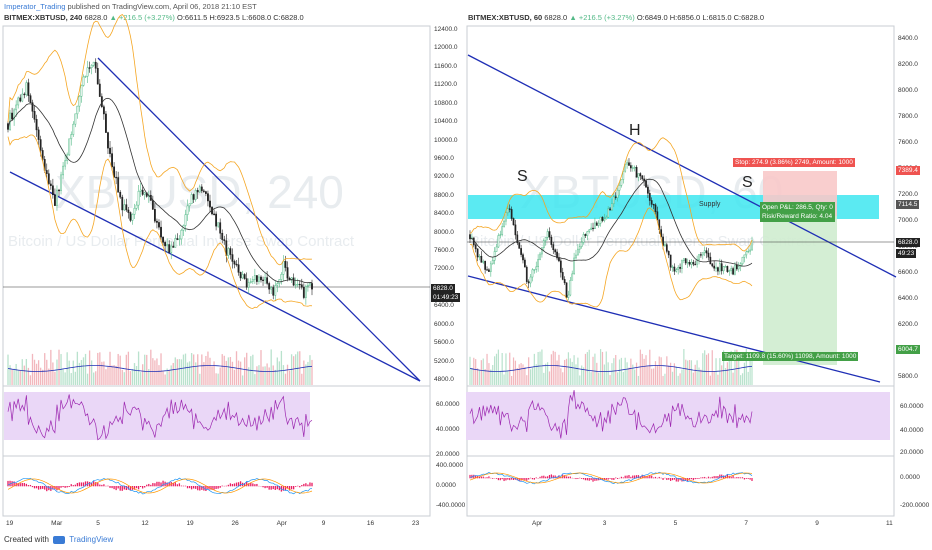 This screenshot has width=932, height=550. What do you see at coordinates (216, 486) in the screenshot?
I see `left-macd-pane` at bounding box center [216, 486].